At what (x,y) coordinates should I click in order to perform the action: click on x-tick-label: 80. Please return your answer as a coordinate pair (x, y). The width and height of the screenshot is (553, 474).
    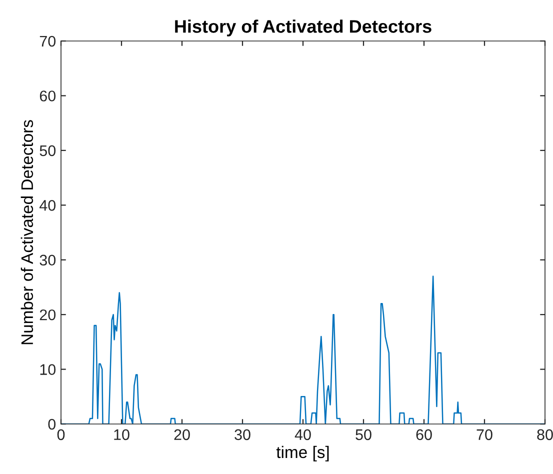
    Looking at the image, I should click on (545, 434).